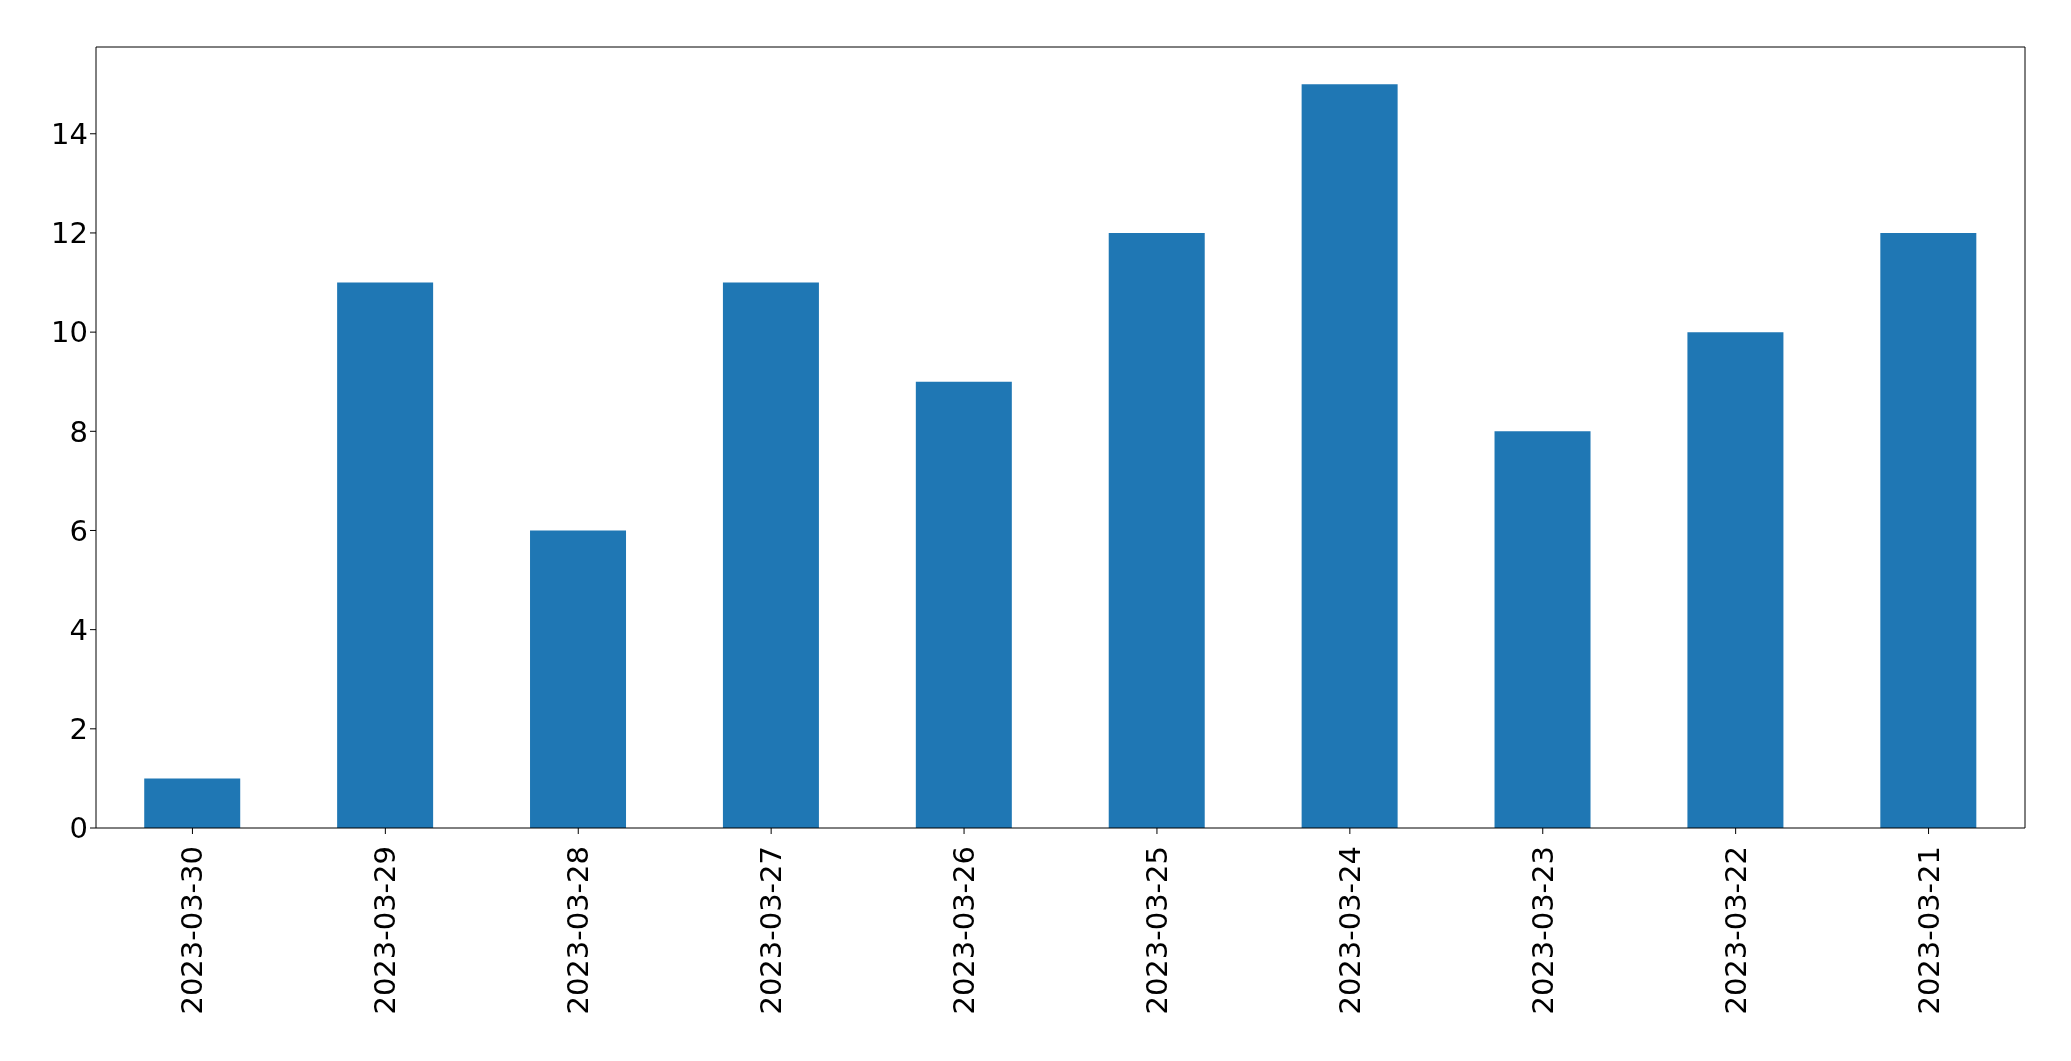 The width and height of the screenshot is (2071, 1061). What do you see at coordinates (78, 431) in the screenshot?
I see `y-tick-label: 8` at bounding box center [78, 431].